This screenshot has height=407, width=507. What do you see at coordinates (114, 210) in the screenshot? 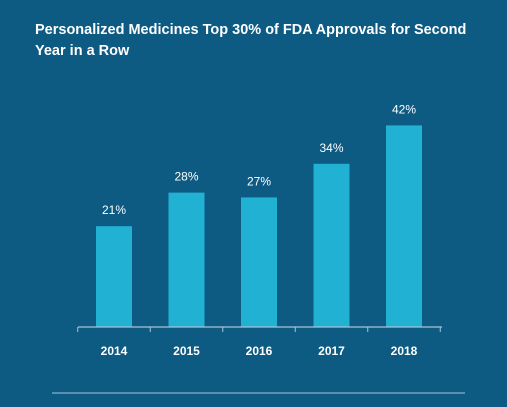
I see `data-label-2014: 21%` at bounding box center [114, 210].